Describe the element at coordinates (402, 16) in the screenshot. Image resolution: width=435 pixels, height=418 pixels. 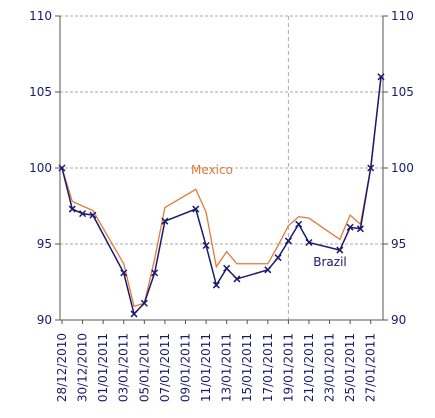
I see `y2-tick-label: 110` at that location.